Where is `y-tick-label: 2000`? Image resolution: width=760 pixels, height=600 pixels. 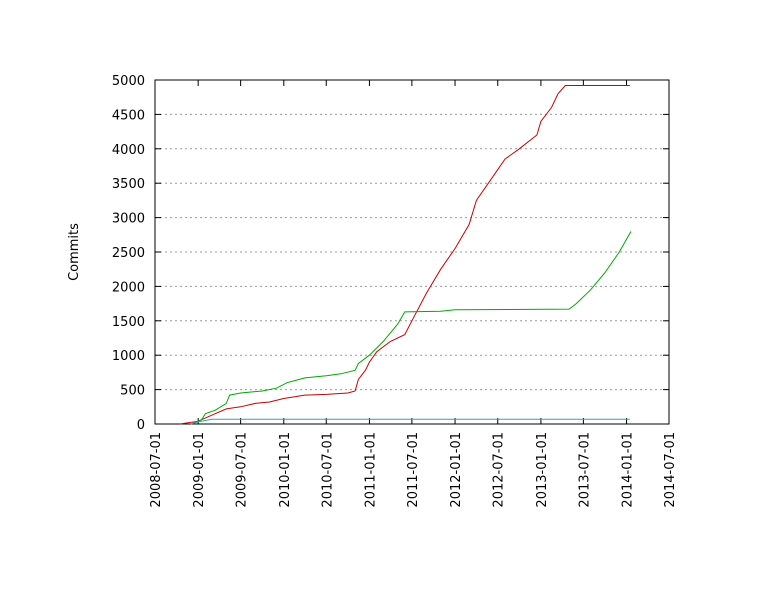 y-tick-label: 2000 is located at coordinates (128, 287).